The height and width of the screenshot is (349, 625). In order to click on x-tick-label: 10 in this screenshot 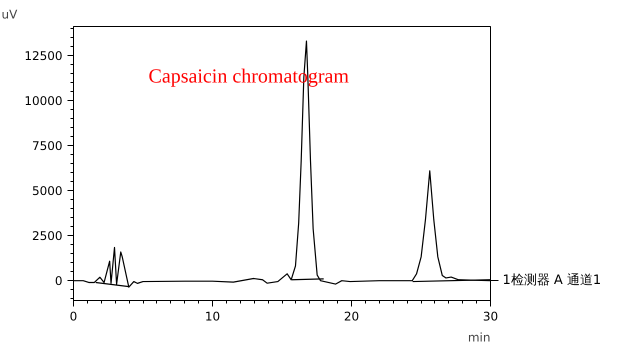, I will do `click(212, 317)`.